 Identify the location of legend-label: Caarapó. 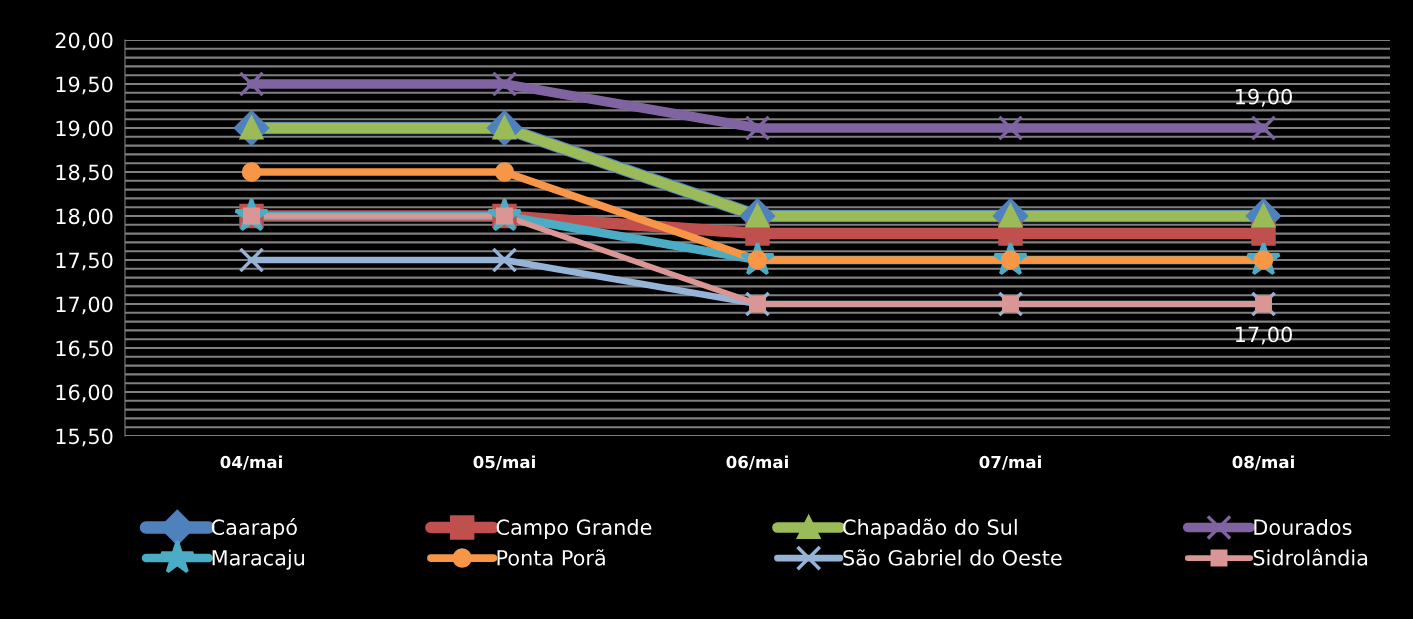
(254, 529).